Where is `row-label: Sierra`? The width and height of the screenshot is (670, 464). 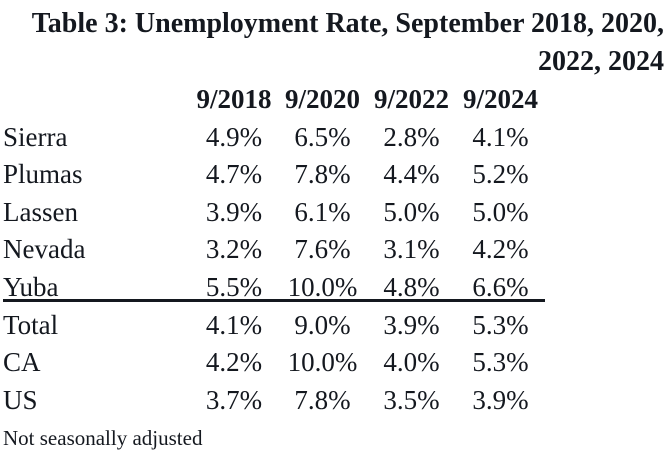 row-label: Sierra is located at coordinates (35, 136).